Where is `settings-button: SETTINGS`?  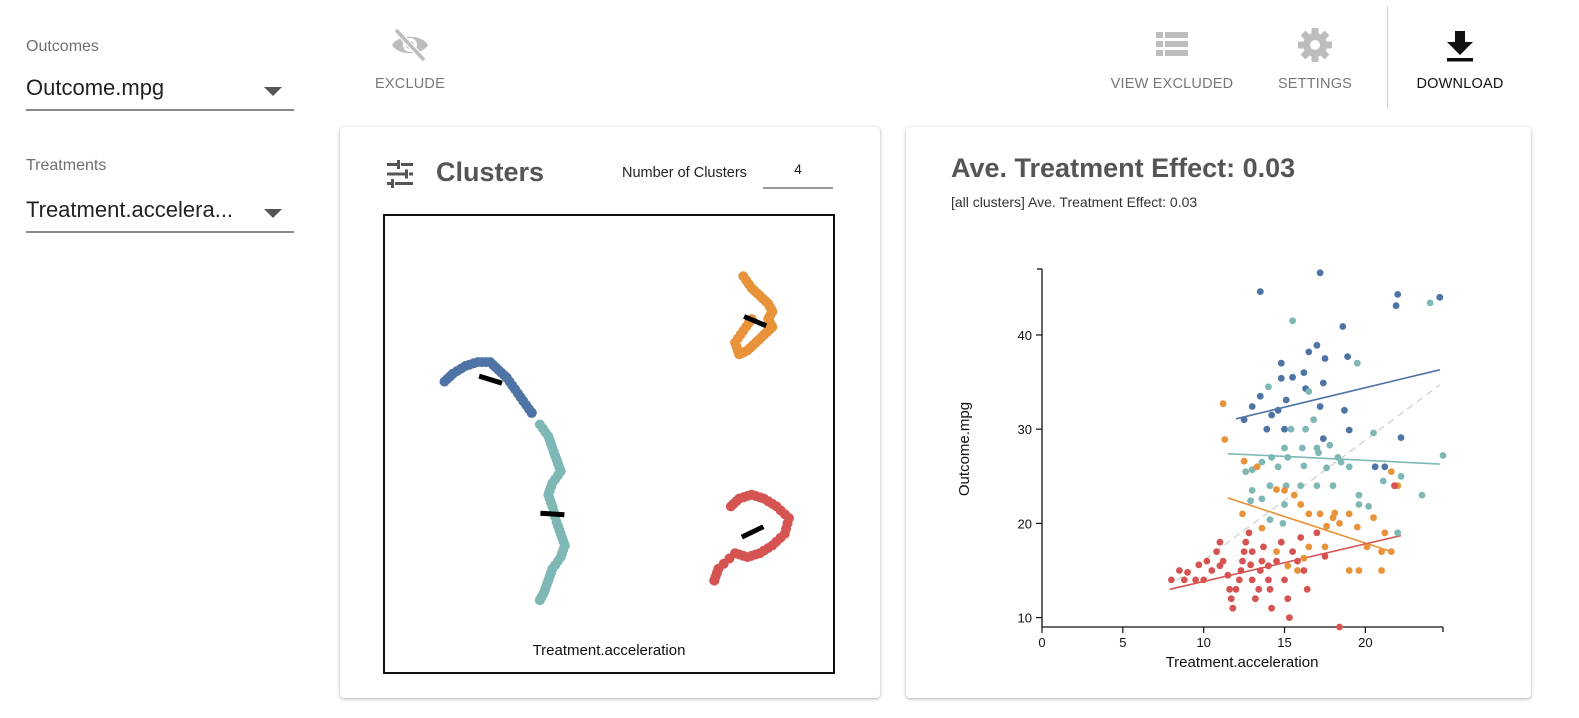
settings-button: SETTINGS is located at coordinates (1315, 59).